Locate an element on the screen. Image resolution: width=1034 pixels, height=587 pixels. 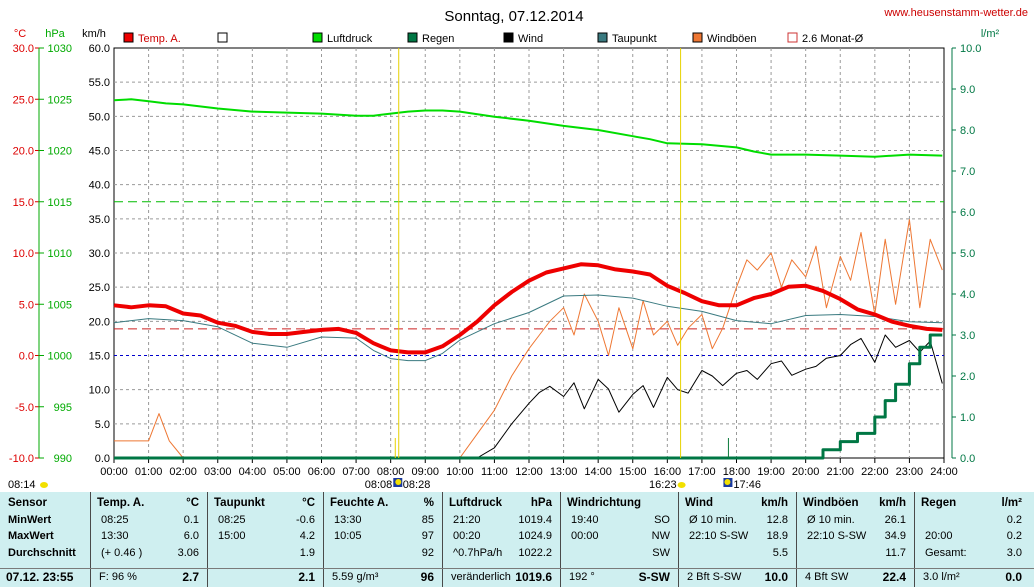
sunrise-time-label: 08:14 is located at coordinates (22, 485).